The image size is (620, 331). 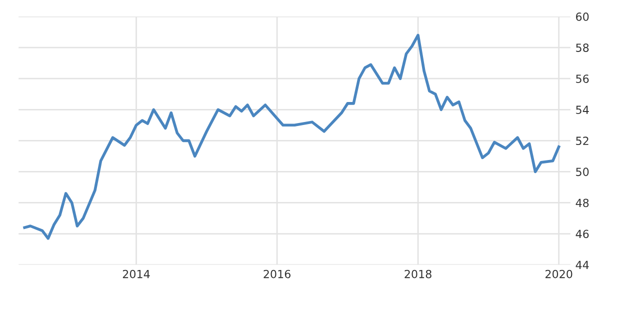 I want to click on y-tick-label: 52, so click(x=582, y=141).